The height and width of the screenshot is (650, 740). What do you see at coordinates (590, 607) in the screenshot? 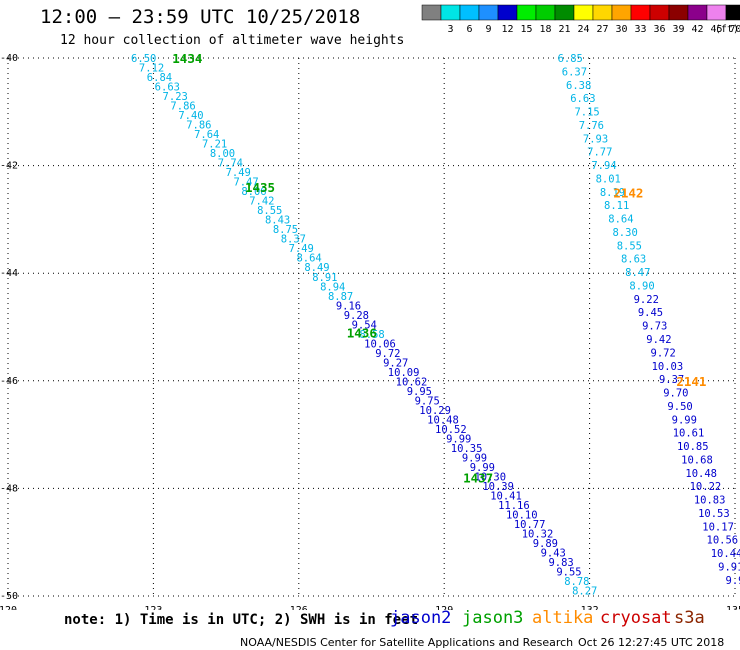
I see `tick-label-lon: 132` at bounding box center [590, 607].